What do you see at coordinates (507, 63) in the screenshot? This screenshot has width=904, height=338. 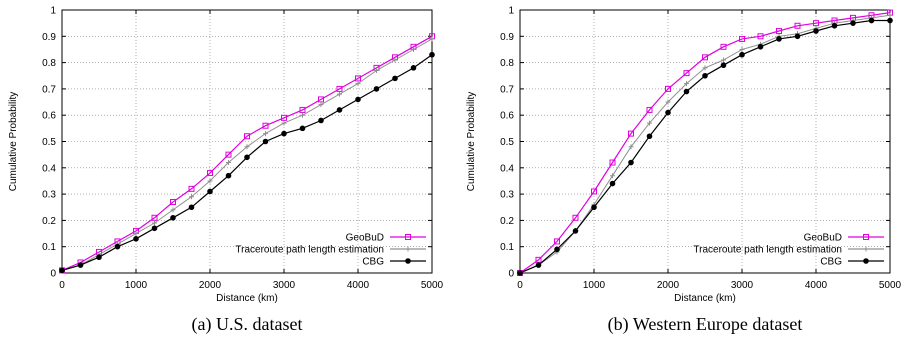 I see `y-tick-label: 0.8` at bounding box center [507, 63].